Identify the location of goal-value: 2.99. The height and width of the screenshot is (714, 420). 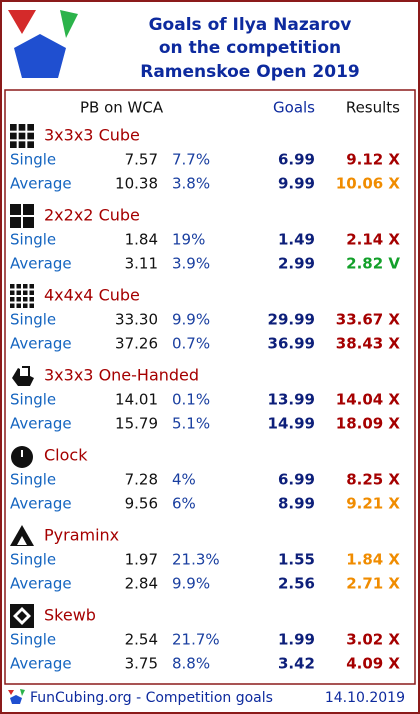
(296, 264).